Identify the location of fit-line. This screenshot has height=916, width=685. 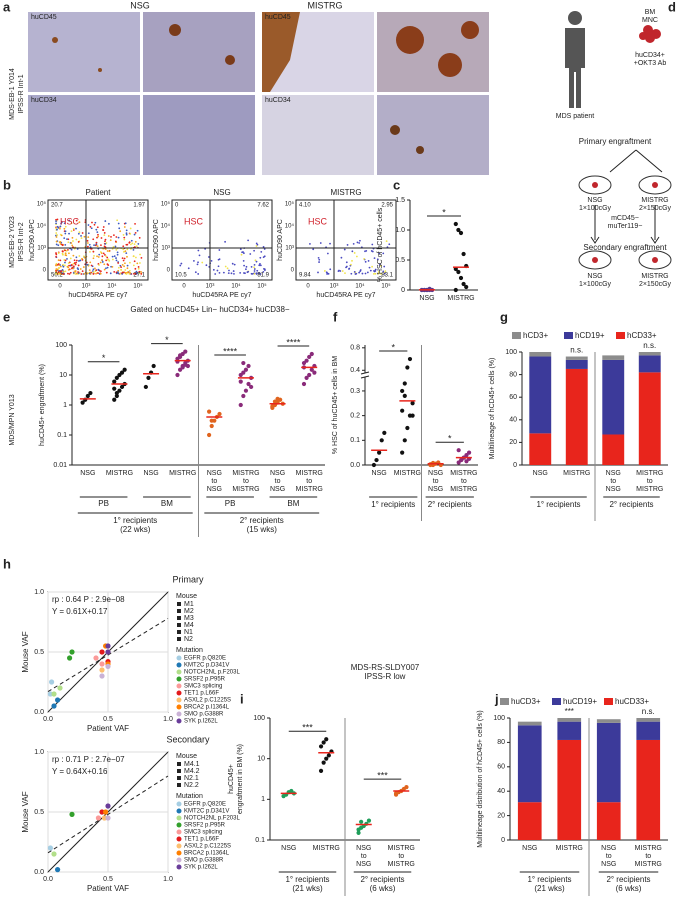
(108, 655).